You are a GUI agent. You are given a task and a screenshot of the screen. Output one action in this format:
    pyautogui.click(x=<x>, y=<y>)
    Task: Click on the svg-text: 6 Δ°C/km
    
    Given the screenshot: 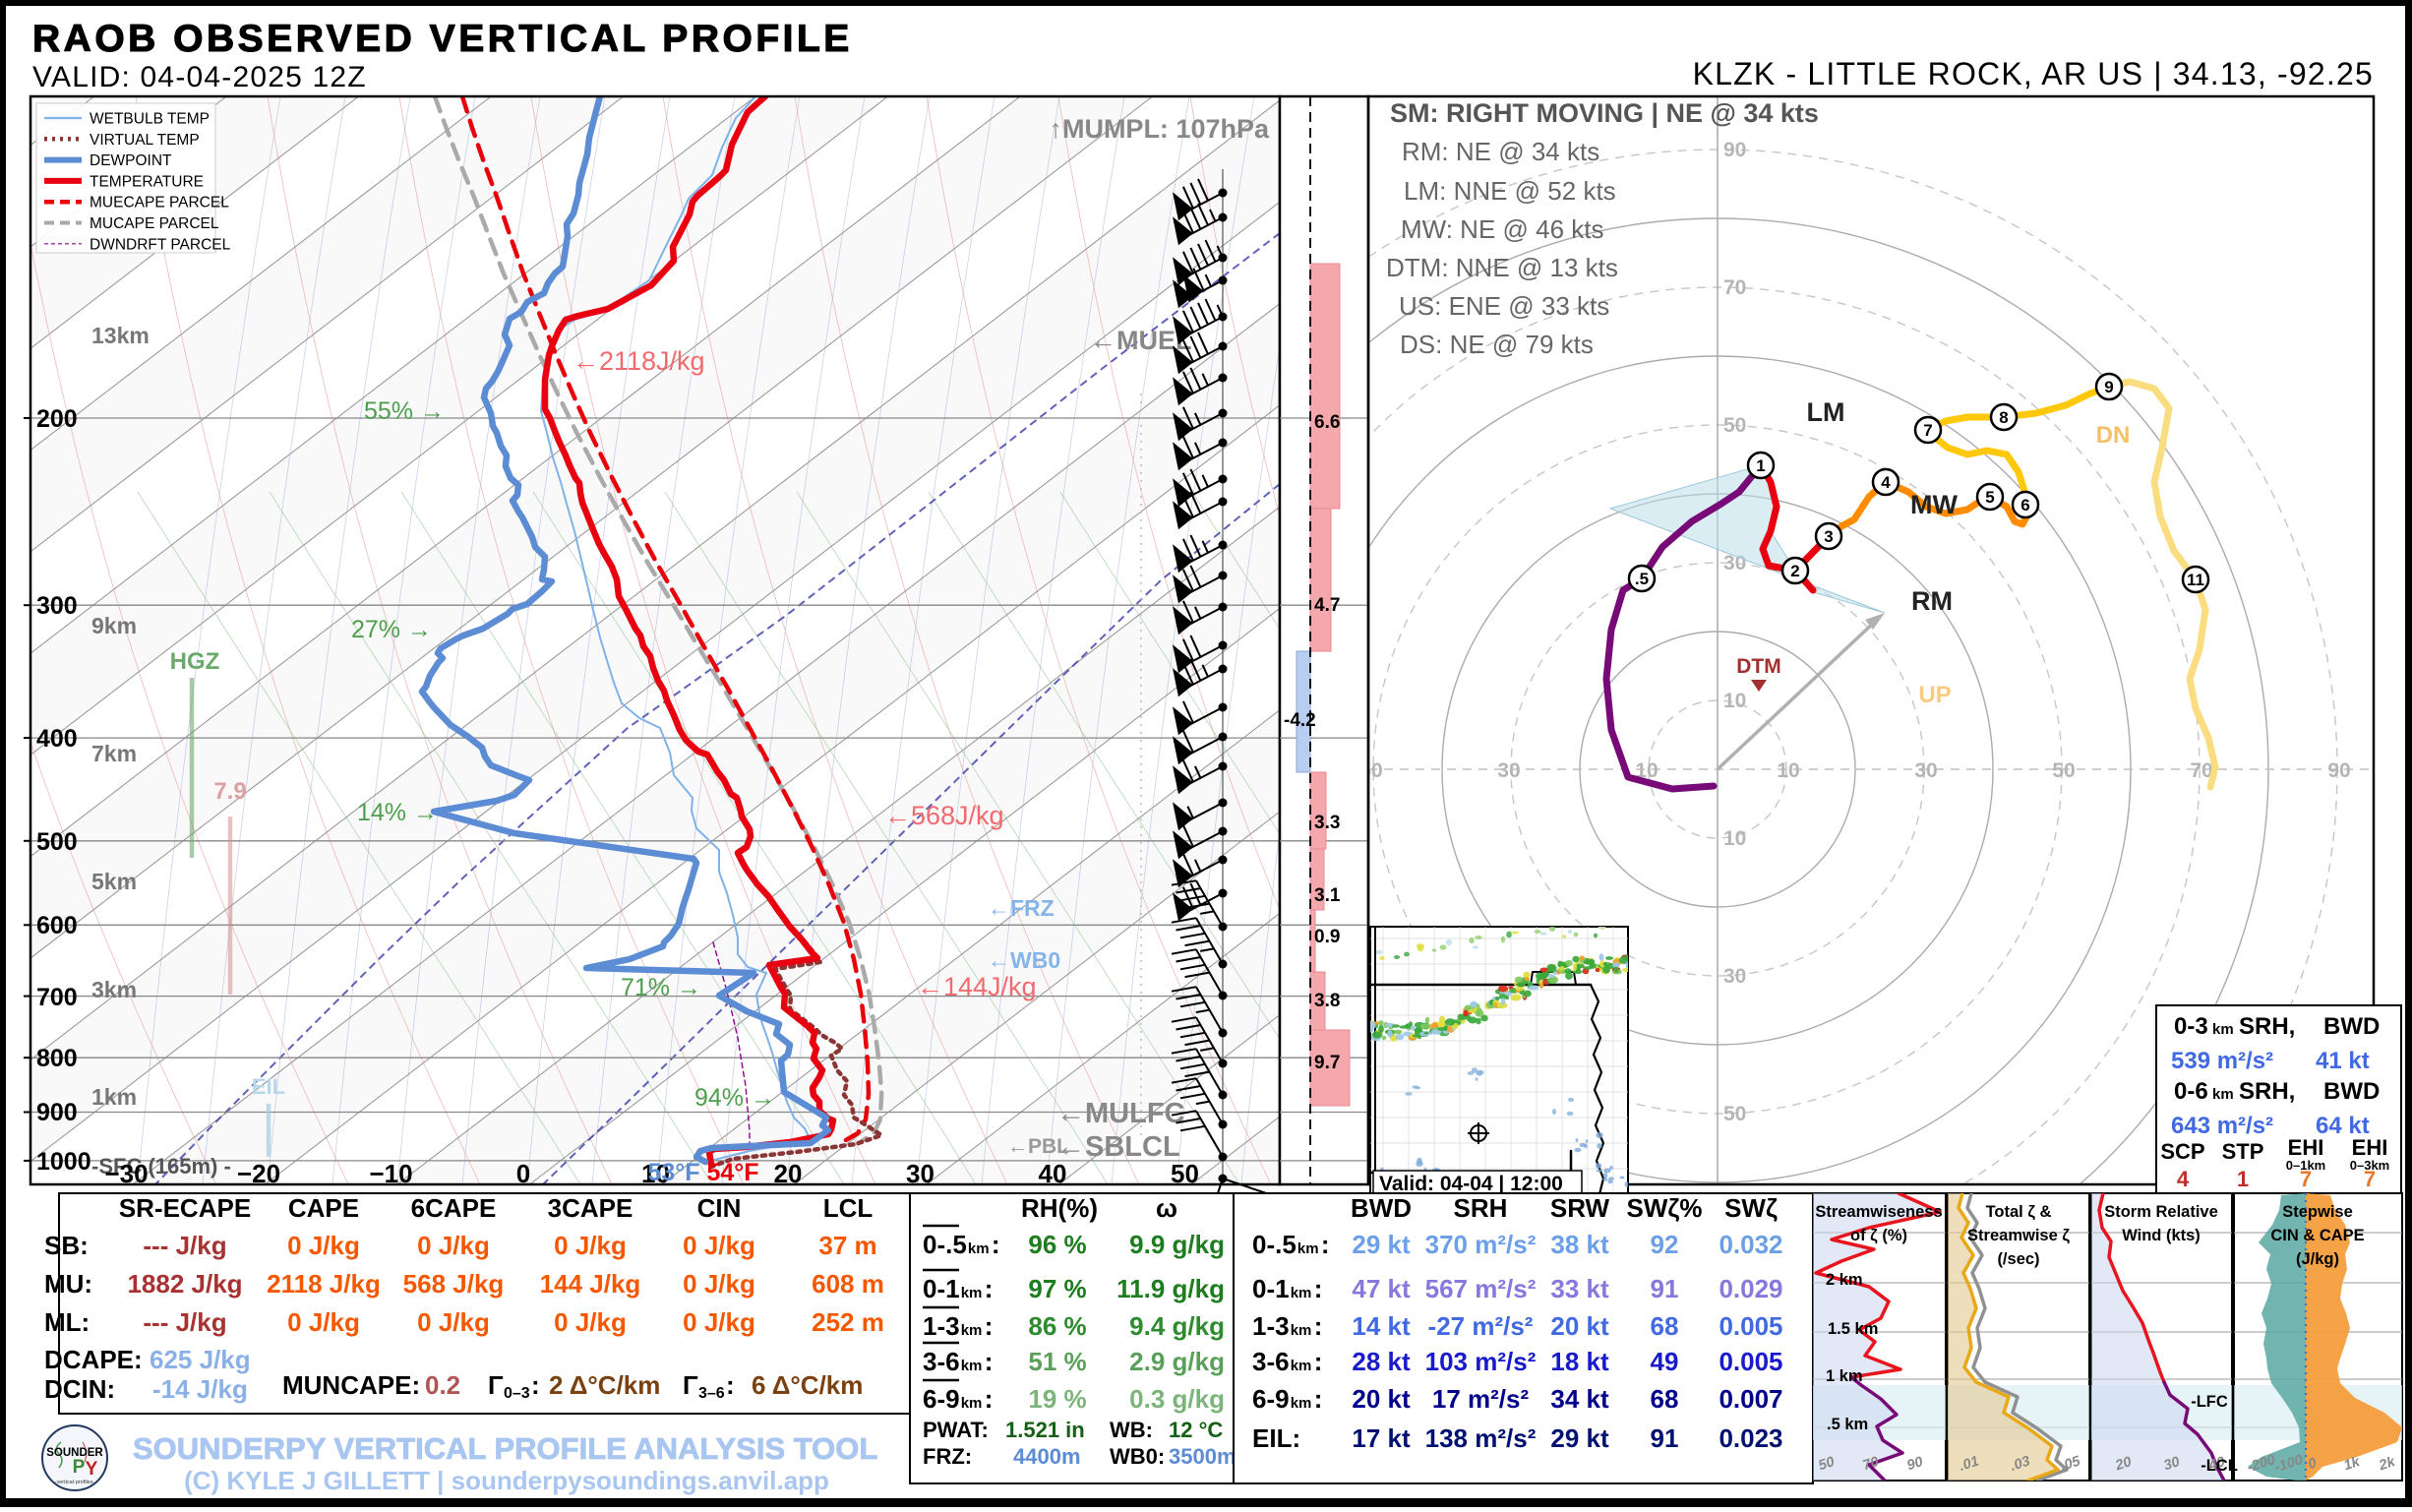 What is the action you would take?
    pyautogui.click(x=807, y=1385)
    